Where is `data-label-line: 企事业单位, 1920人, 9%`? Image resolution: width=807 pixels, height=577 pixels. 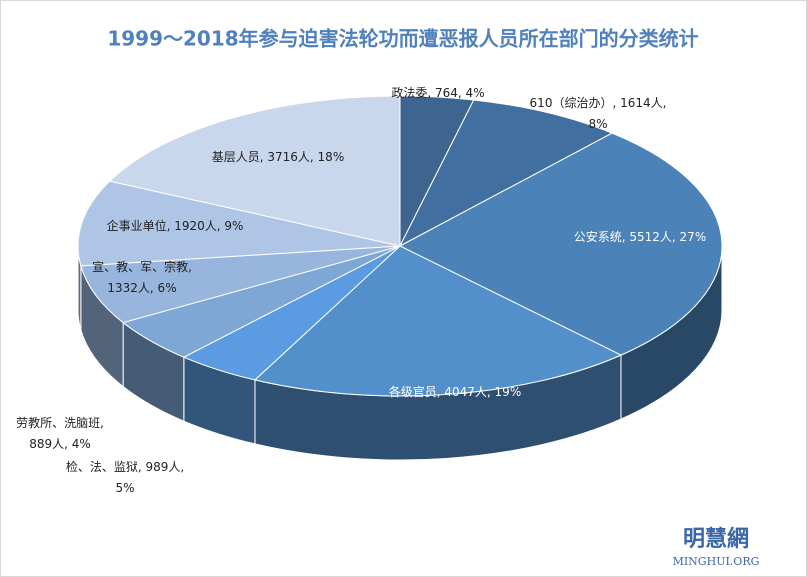
data-label-line: 企事业单位, 1920人, 9% is located at coordinates (175, 225).